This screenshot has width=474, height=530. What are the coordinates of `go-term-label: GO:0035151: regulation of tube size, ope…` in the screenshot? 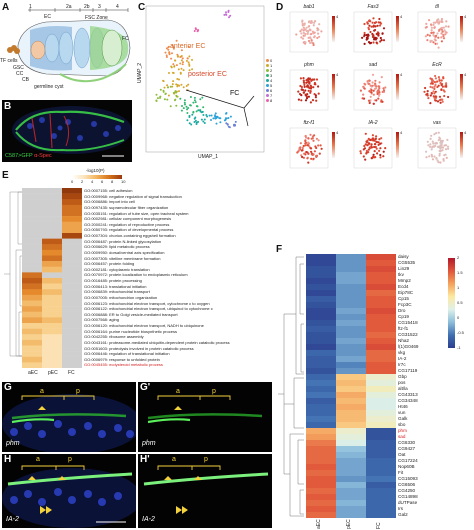 It's located at (136, 213).